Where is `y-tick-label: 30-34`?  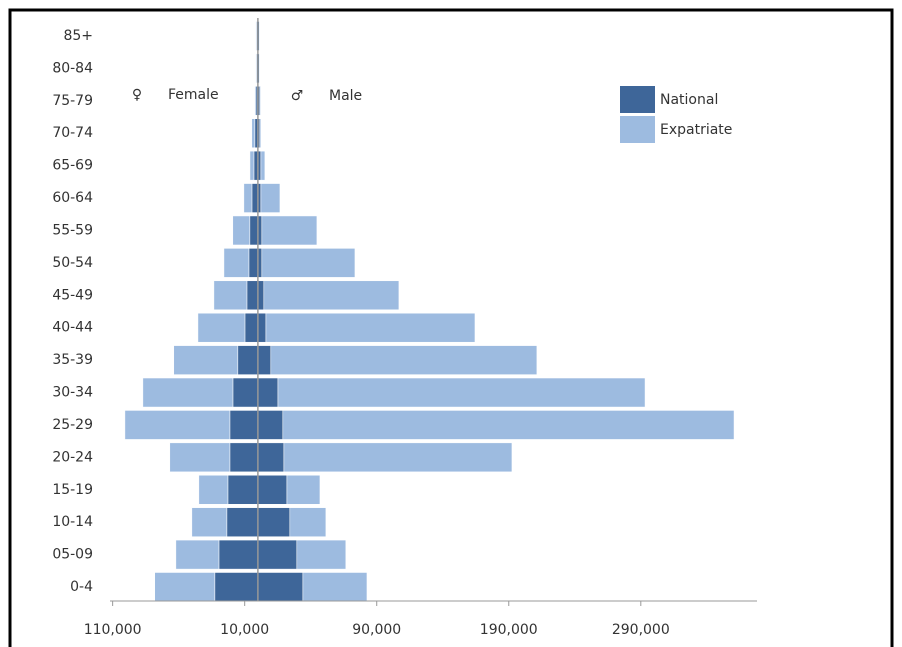 y-tick-label: 30-34 is located at coordinates (72, 393).